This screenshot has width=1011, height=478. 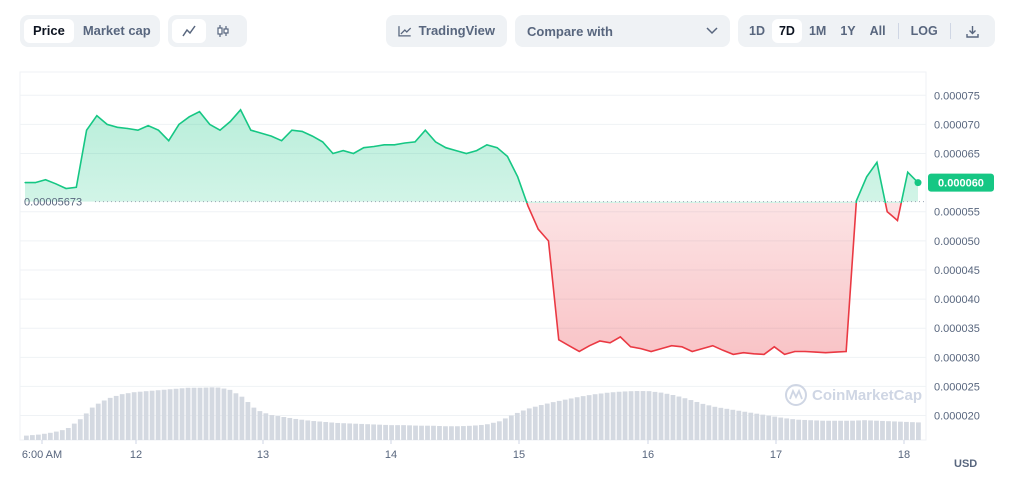 I want to click on currency-label: USD, so click(x=966, y=464).